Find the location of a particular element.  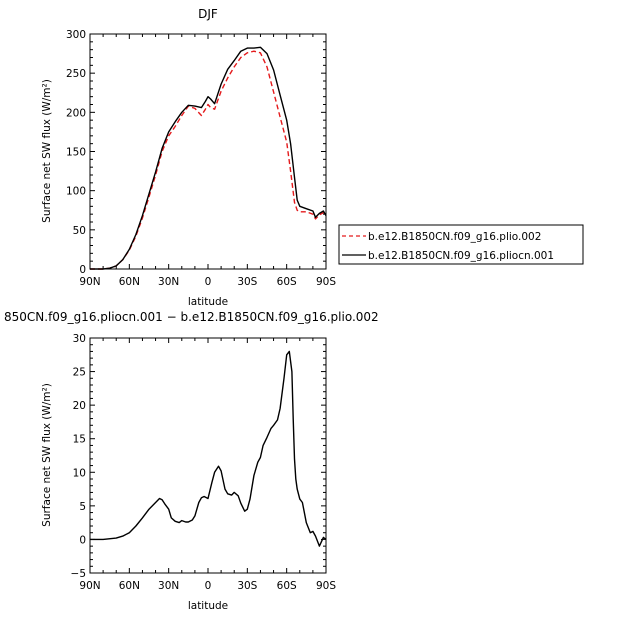

y-tick-label: 200 is located at coordinates (76, 113).